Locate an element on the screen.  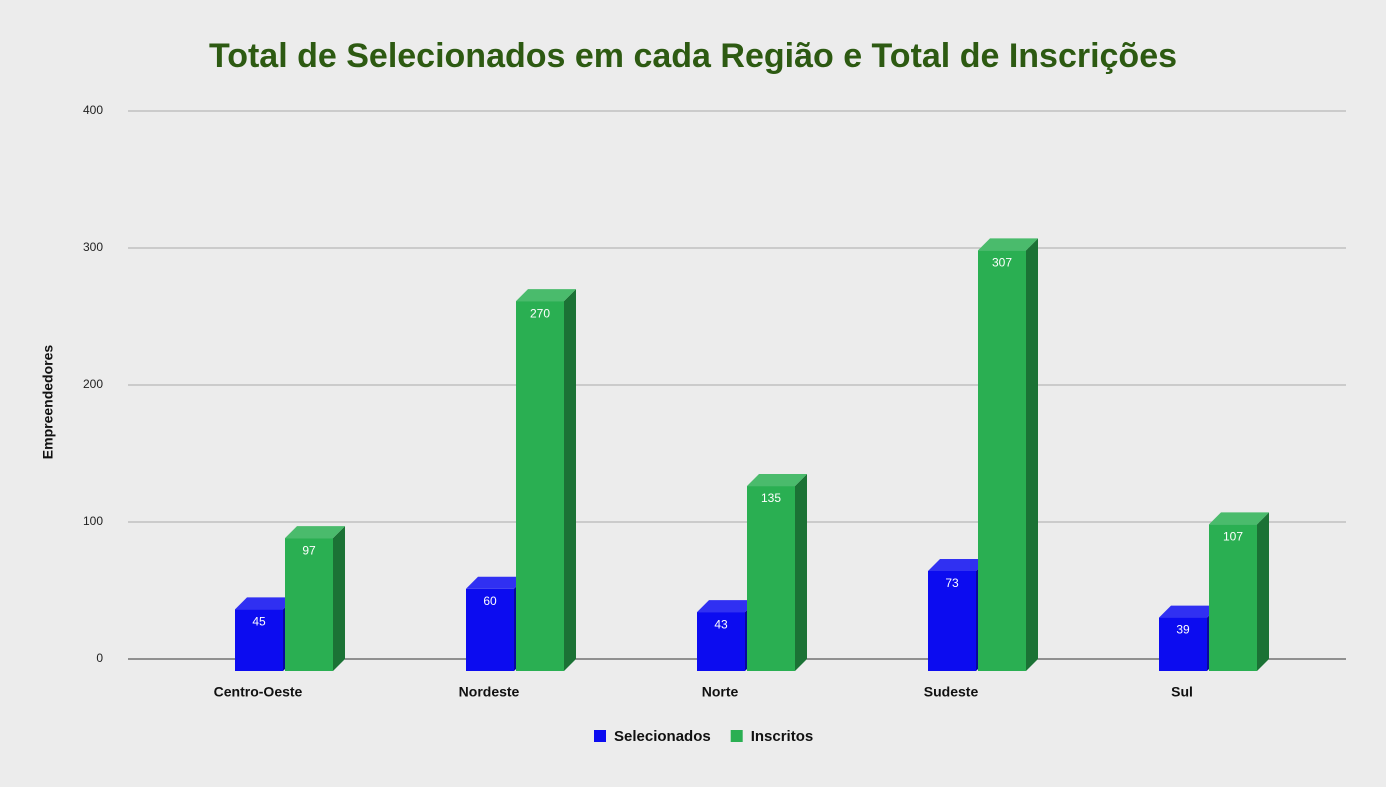
value-label: 135 is located at coordinates (771, 498).